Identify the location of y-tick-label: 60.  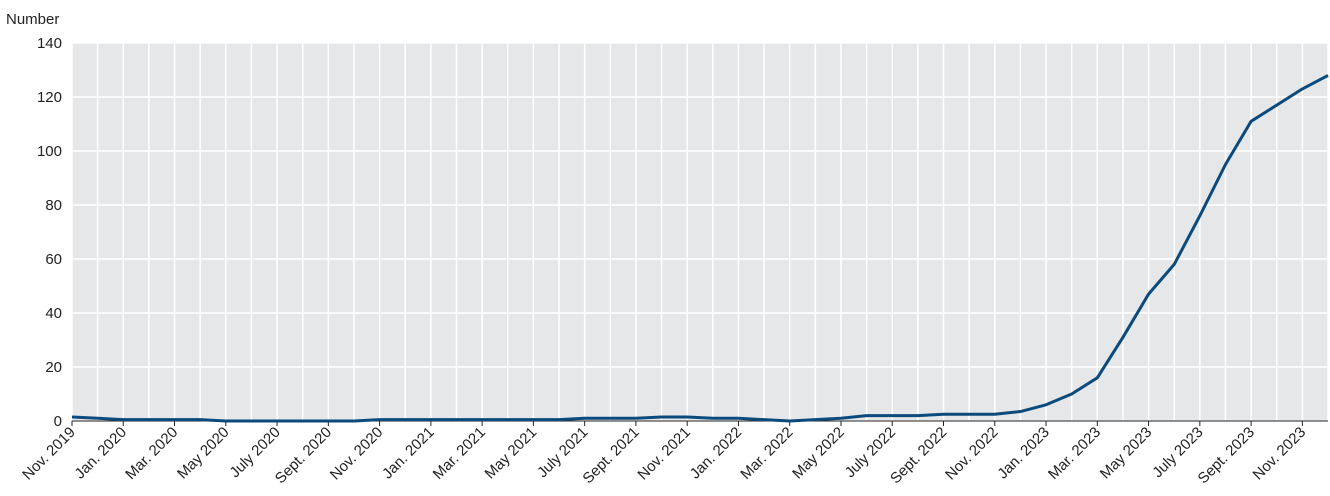
(53, 259).